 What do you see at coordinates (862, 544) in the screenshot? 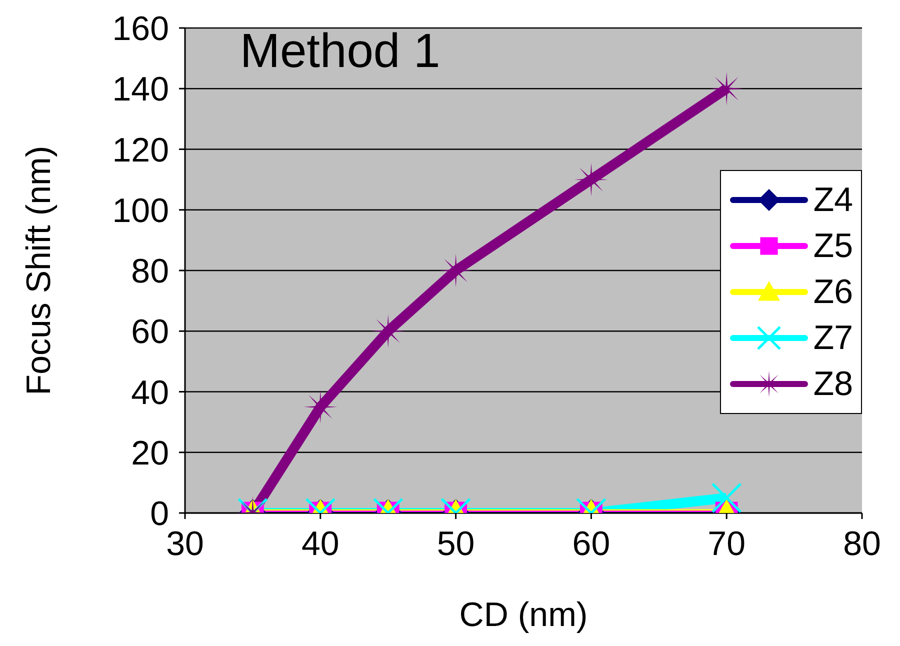
I see `x-tick-label: 80` at bounding box center [862, 544].